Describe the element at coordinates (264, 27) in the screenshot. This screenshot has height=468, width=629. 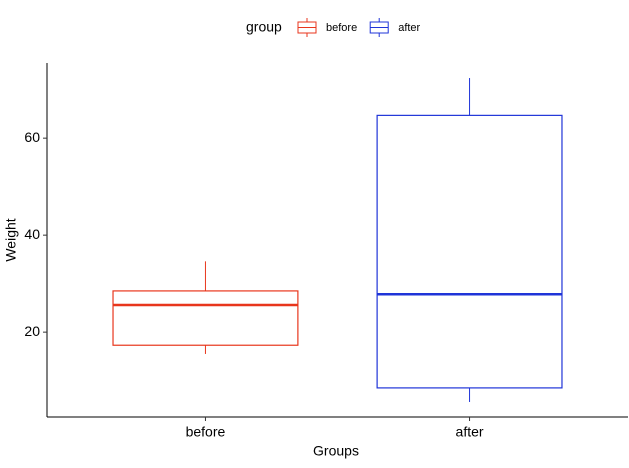
I see `legend-title: group` at that location.